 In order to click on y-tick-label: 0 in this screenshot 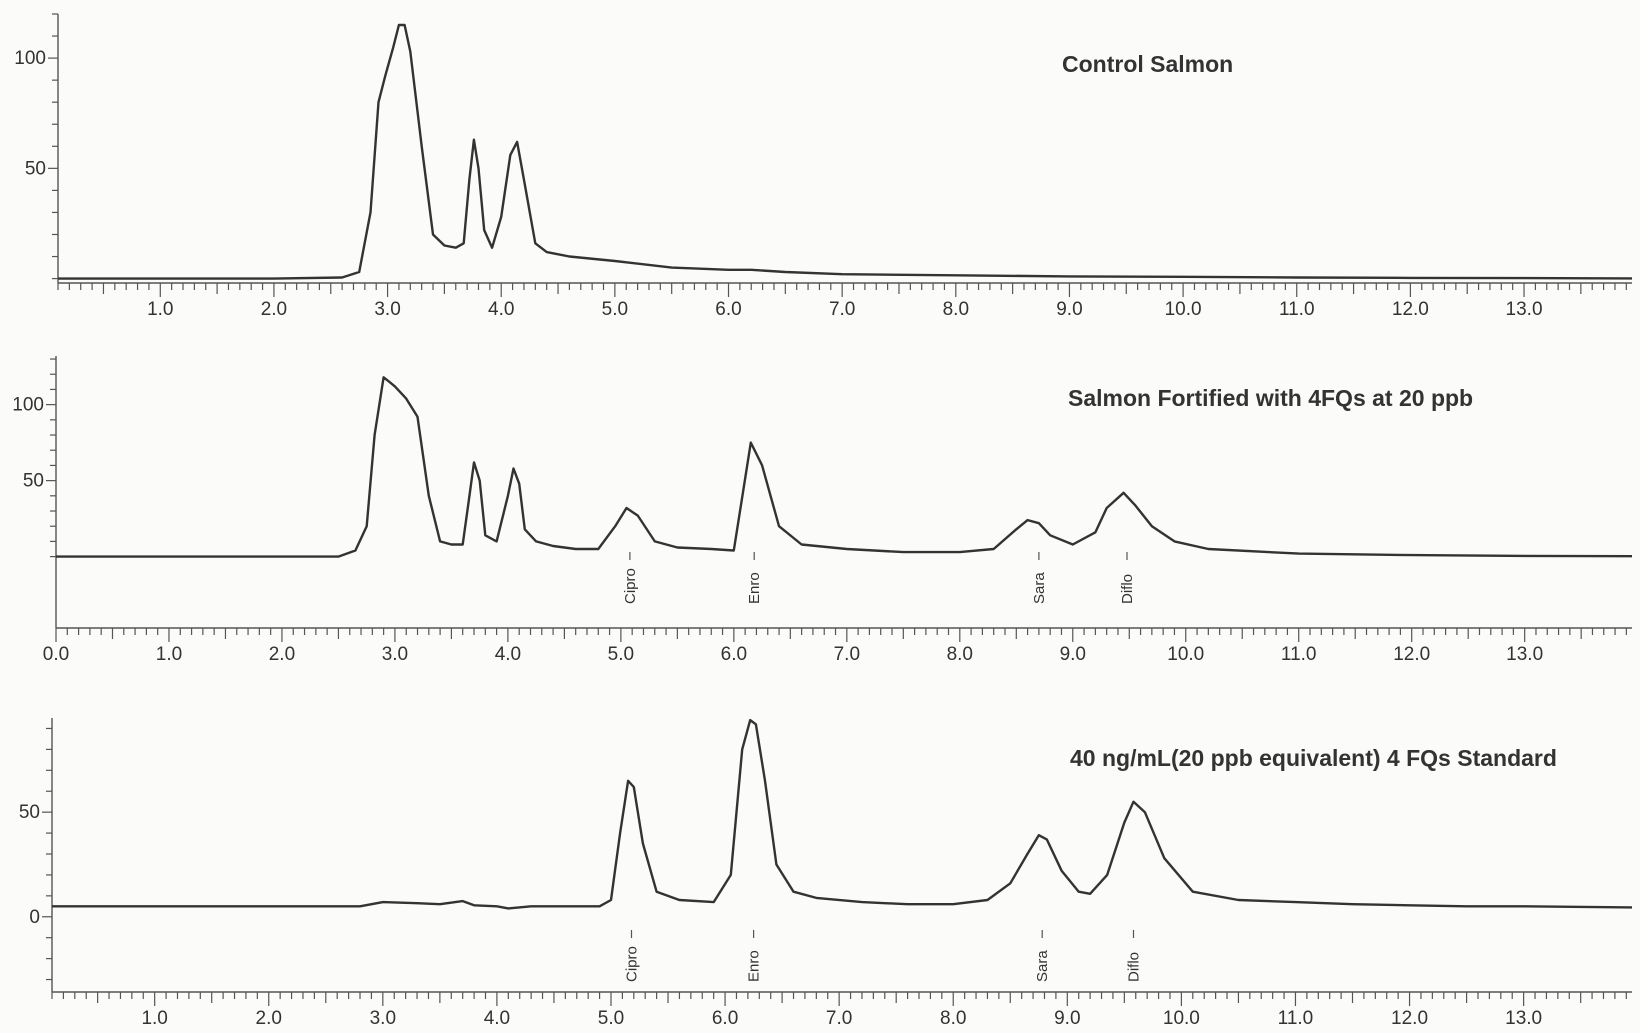, I will do `click(34, 917)`.